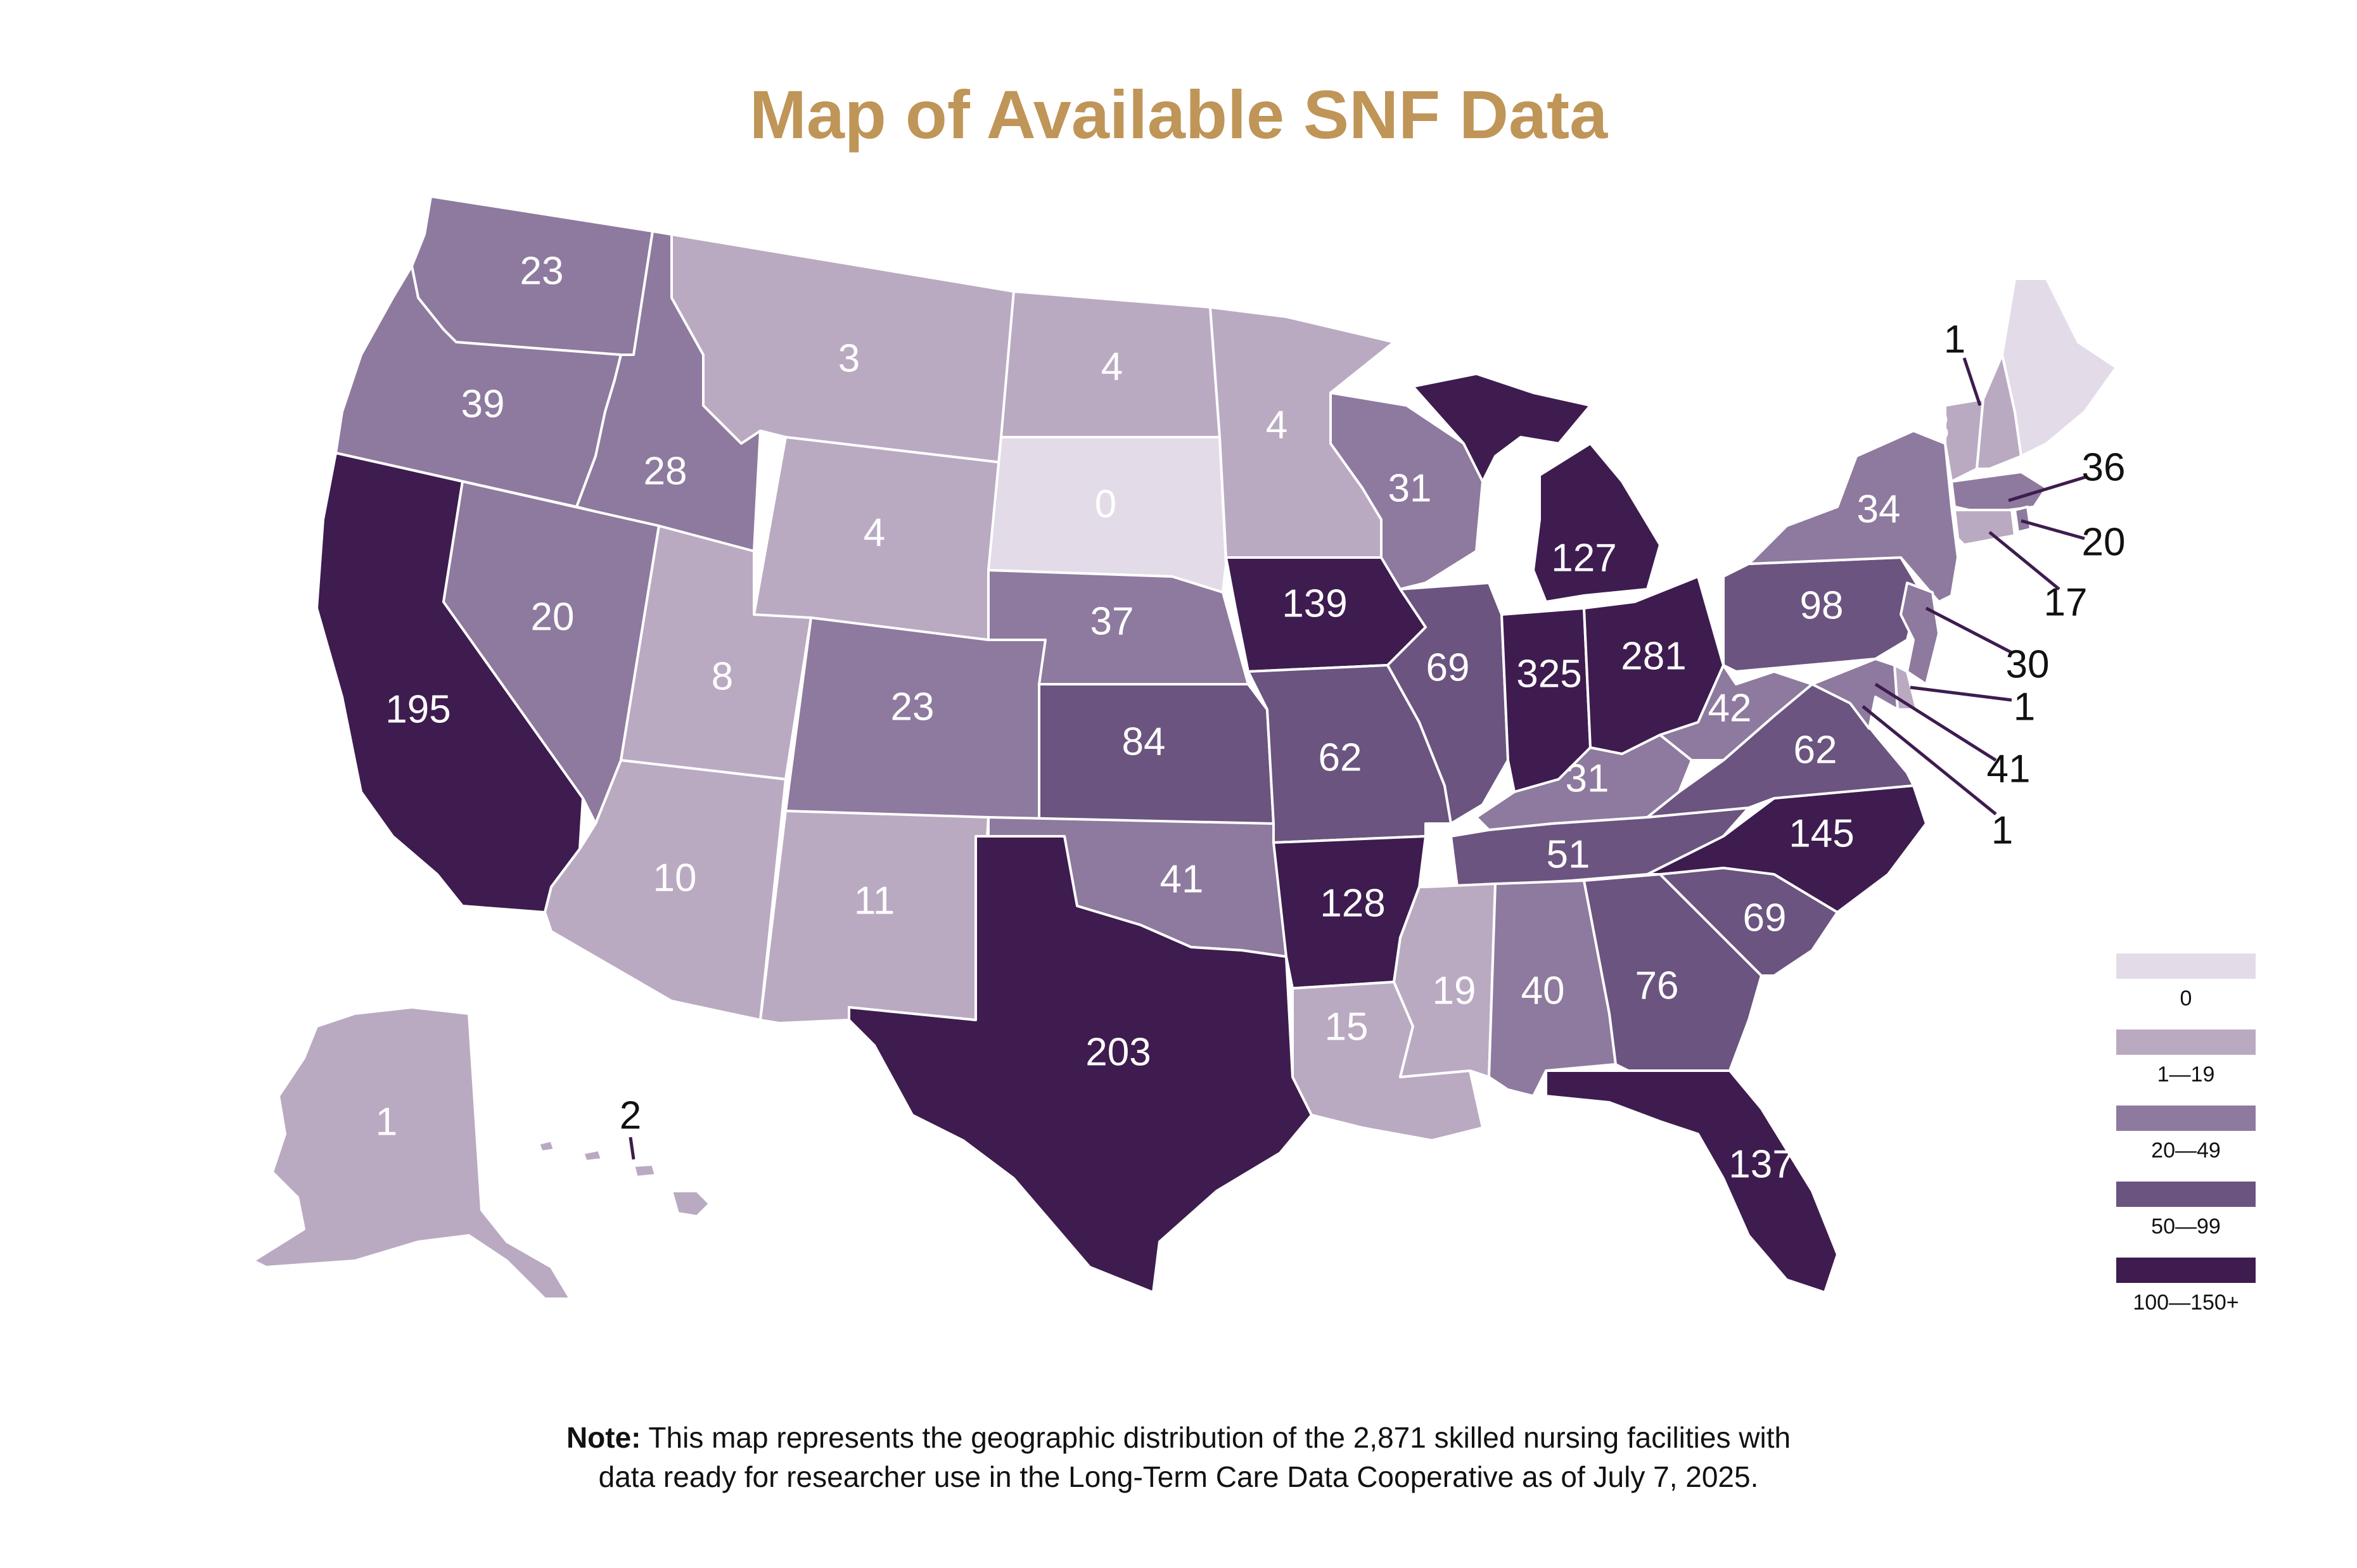 This screenshot has height=1568, width=2357. I want to click on state-label-md: 41, so click(2009, 769).